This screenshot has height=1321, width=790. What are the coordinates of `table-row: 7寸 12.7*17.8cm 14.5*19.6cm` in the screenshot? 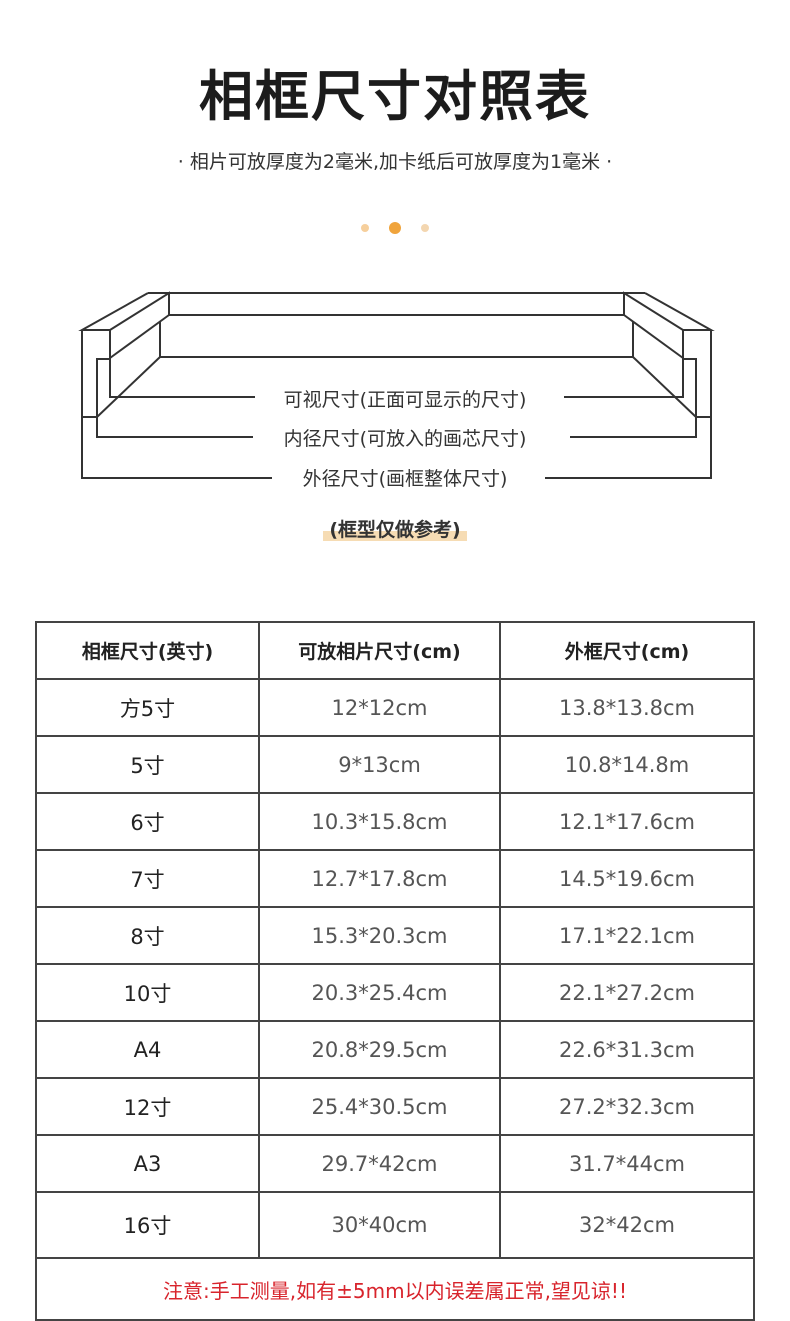 It's located at (395, 878).